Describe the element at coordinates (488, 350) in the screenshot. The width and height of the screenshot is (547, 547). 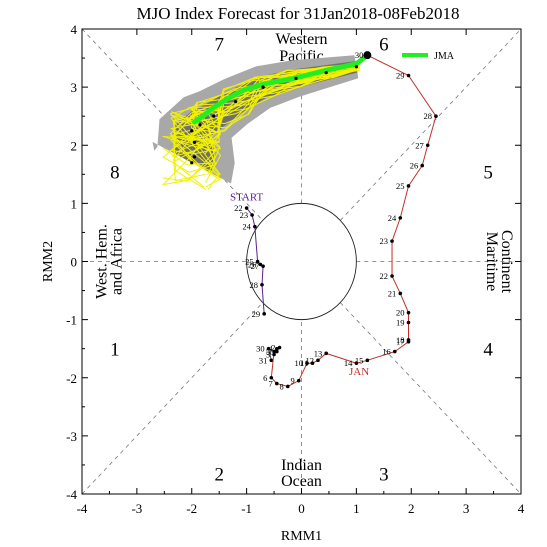
I see `phase-label: 4` at that location.